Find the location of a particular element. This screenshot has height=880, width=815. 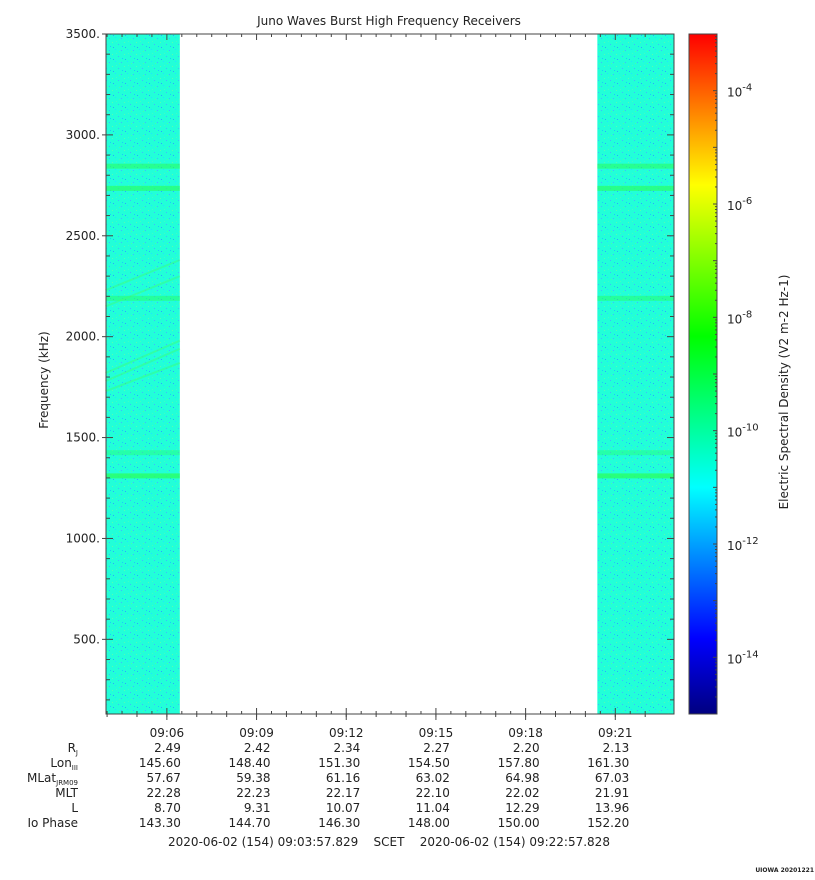

ephemeris-value: 22.02 is located at coordinates (522, 793).